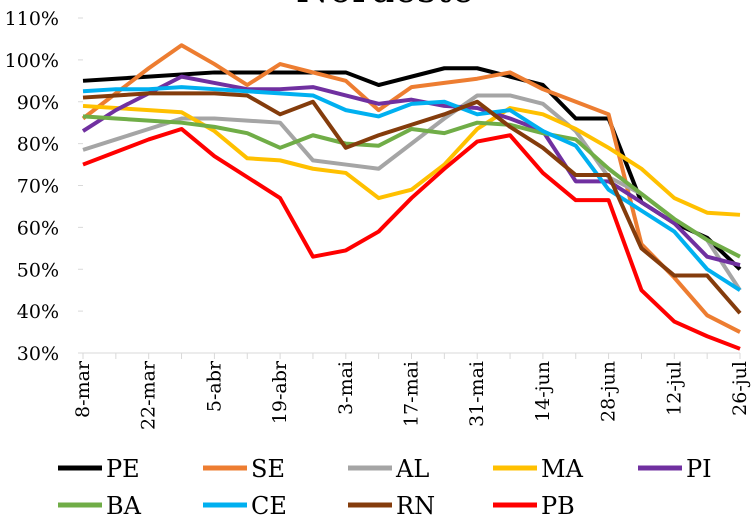 The height and width of the screenshot is (524, 756). I want to click on legend-label: MA, so click(562, 469).